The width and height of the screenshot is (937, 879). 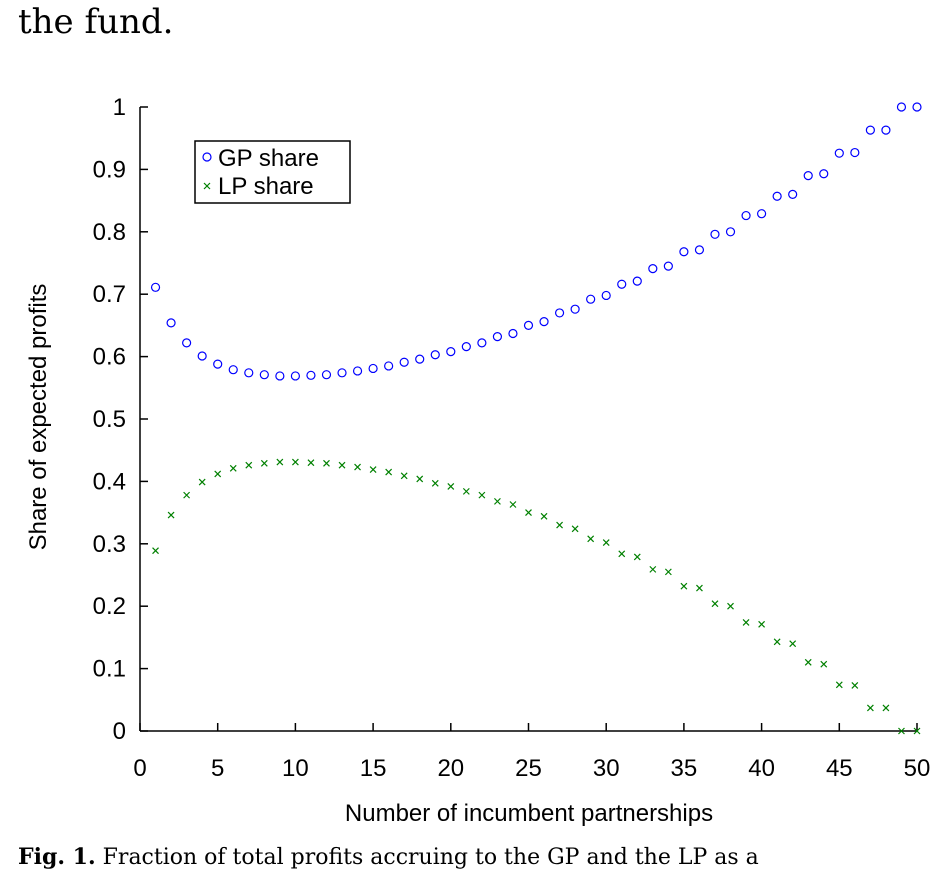 I want to click on x-tick-label: 0, so click(x=139, y=768).